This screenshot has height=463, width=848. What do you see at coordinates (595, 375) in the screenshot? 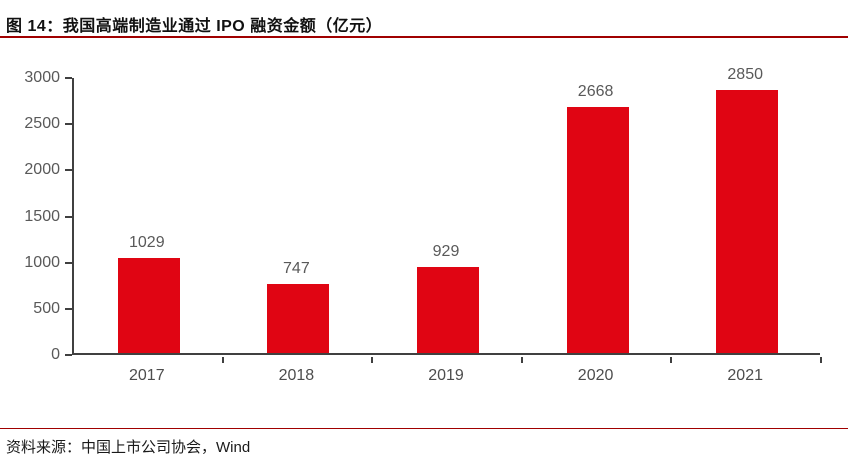
I see `x-tick-label: 2020` at bounding box center [595, 375].